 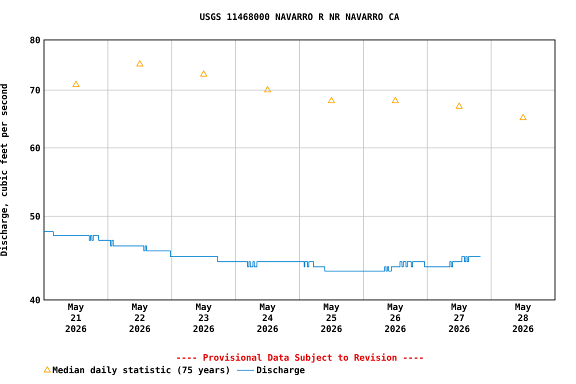 What do you see at coordinates (300, 358) in the screenshot?
I see `text: ---- Provisional Data Subject to Revision ----` at bounding box center [300, 358].